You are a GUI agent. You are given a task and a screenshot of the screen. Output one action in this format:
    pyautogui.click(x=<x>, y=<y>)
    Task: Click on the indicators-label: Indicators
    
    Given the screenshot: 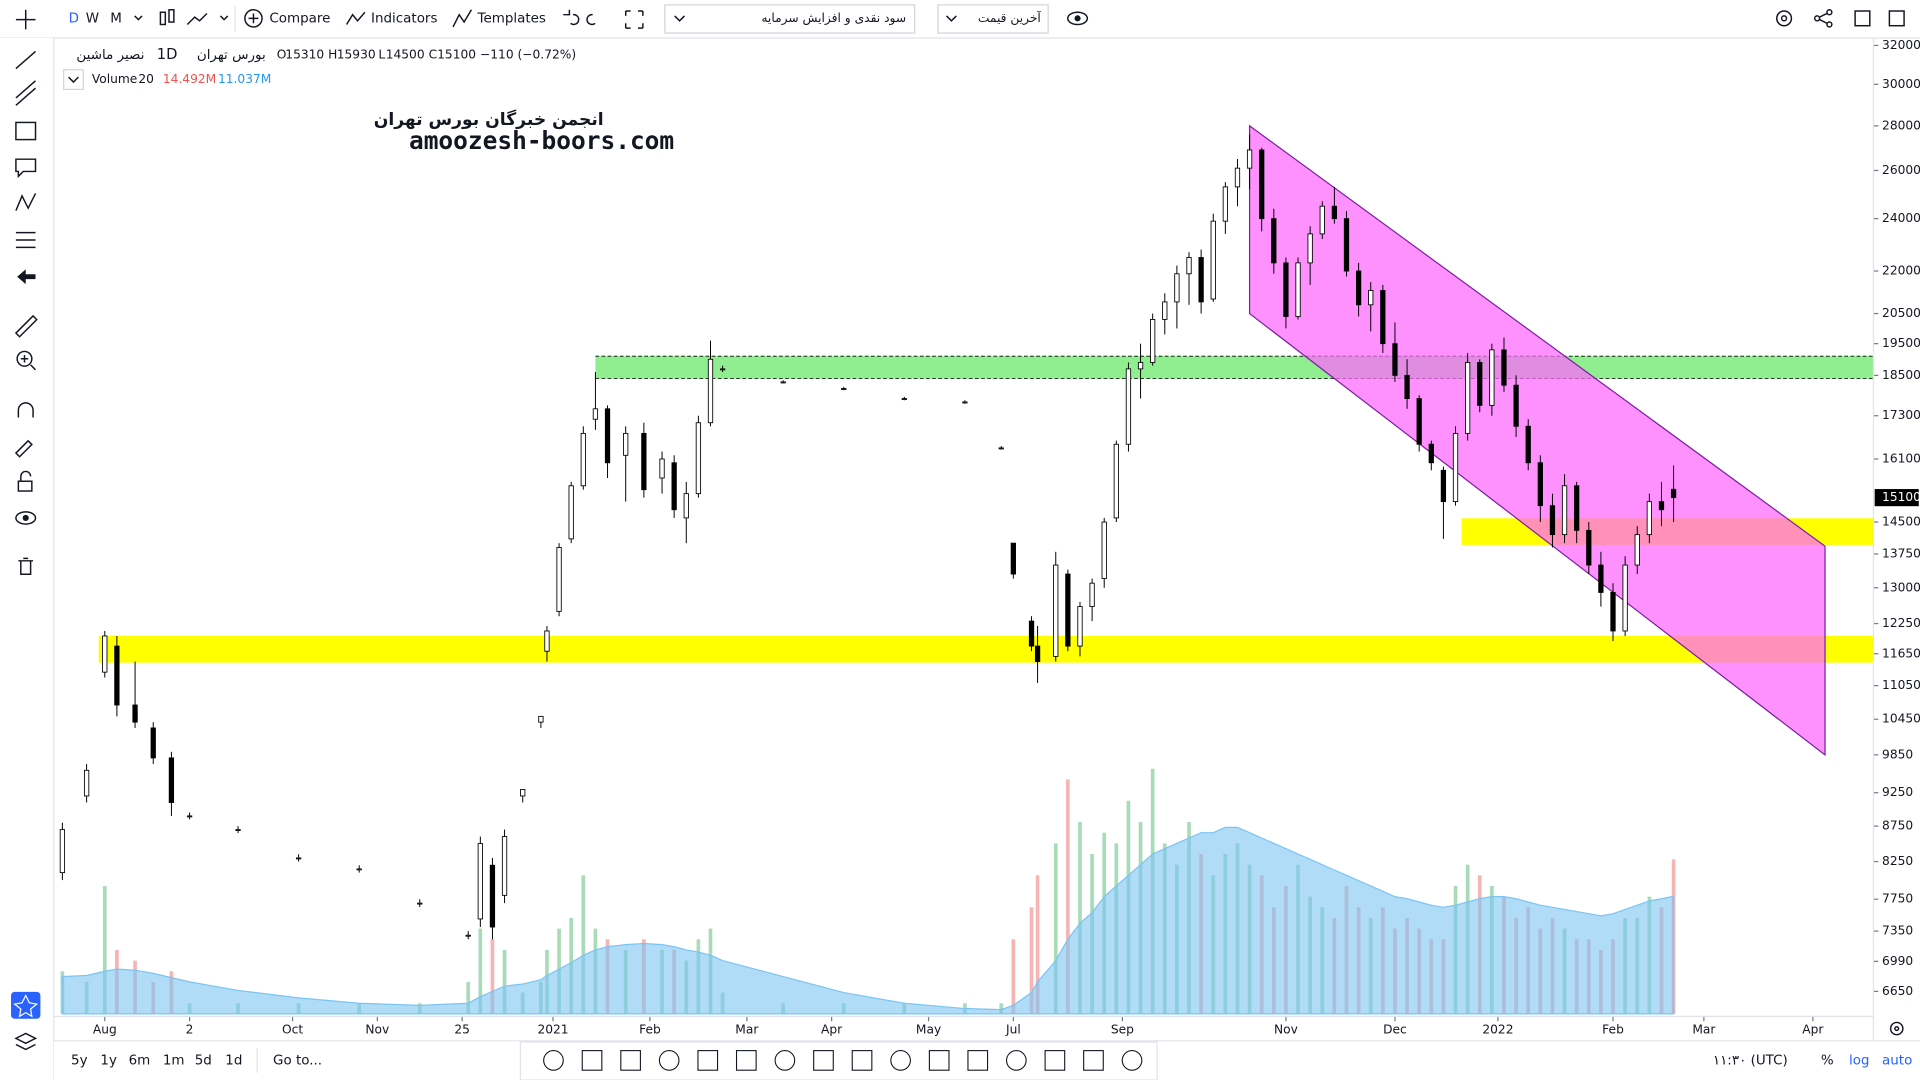 What is the action you would take?
    pyautogui.click(x=404, y=18)
    